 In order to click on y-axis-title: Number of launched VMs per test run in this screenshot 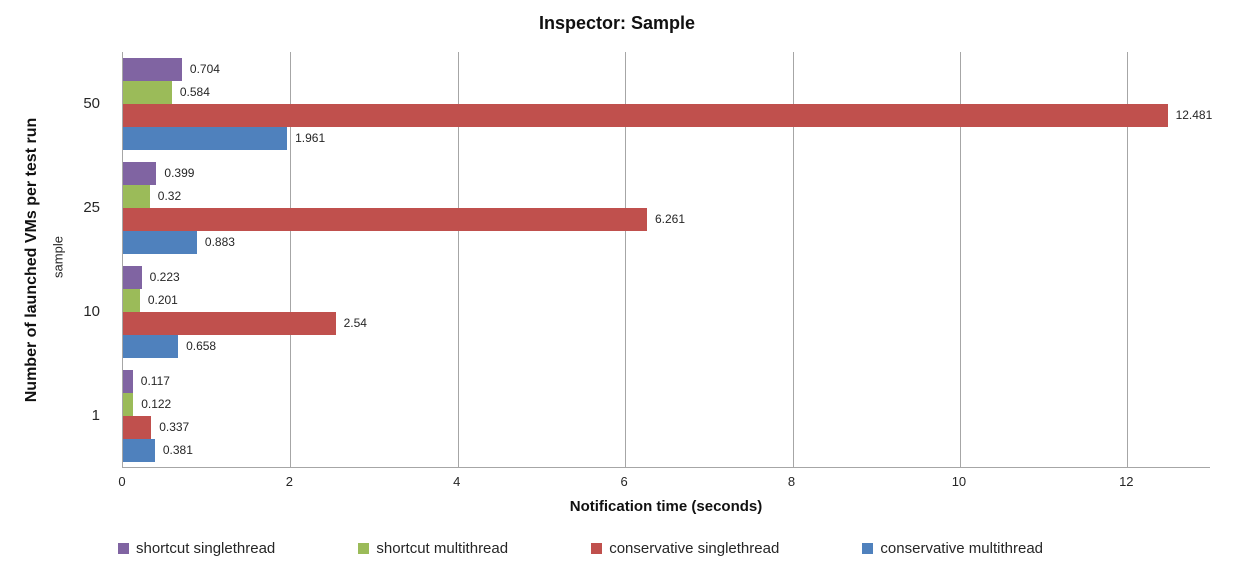, I will do `click(31, 260)`.